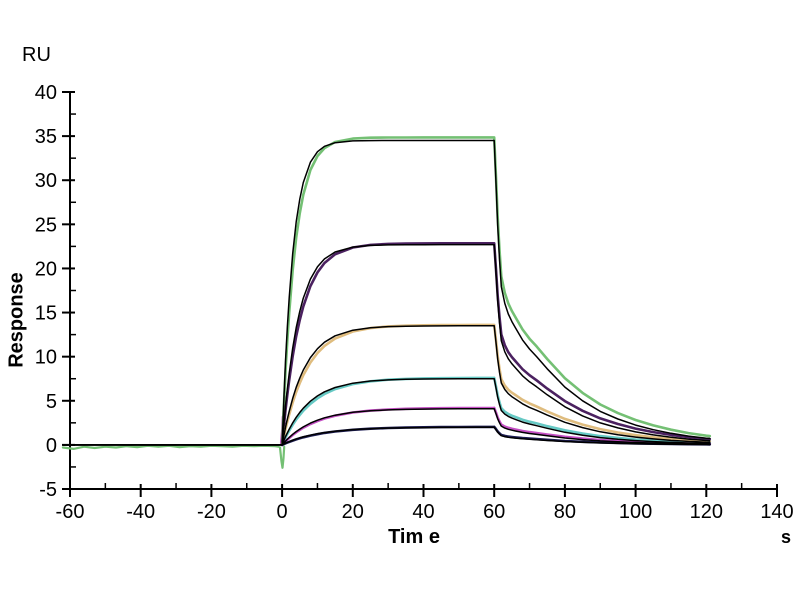 The width and height of the screenshot is (800, 600). I want to click on x-tick-label: 0, so click(282, 512).